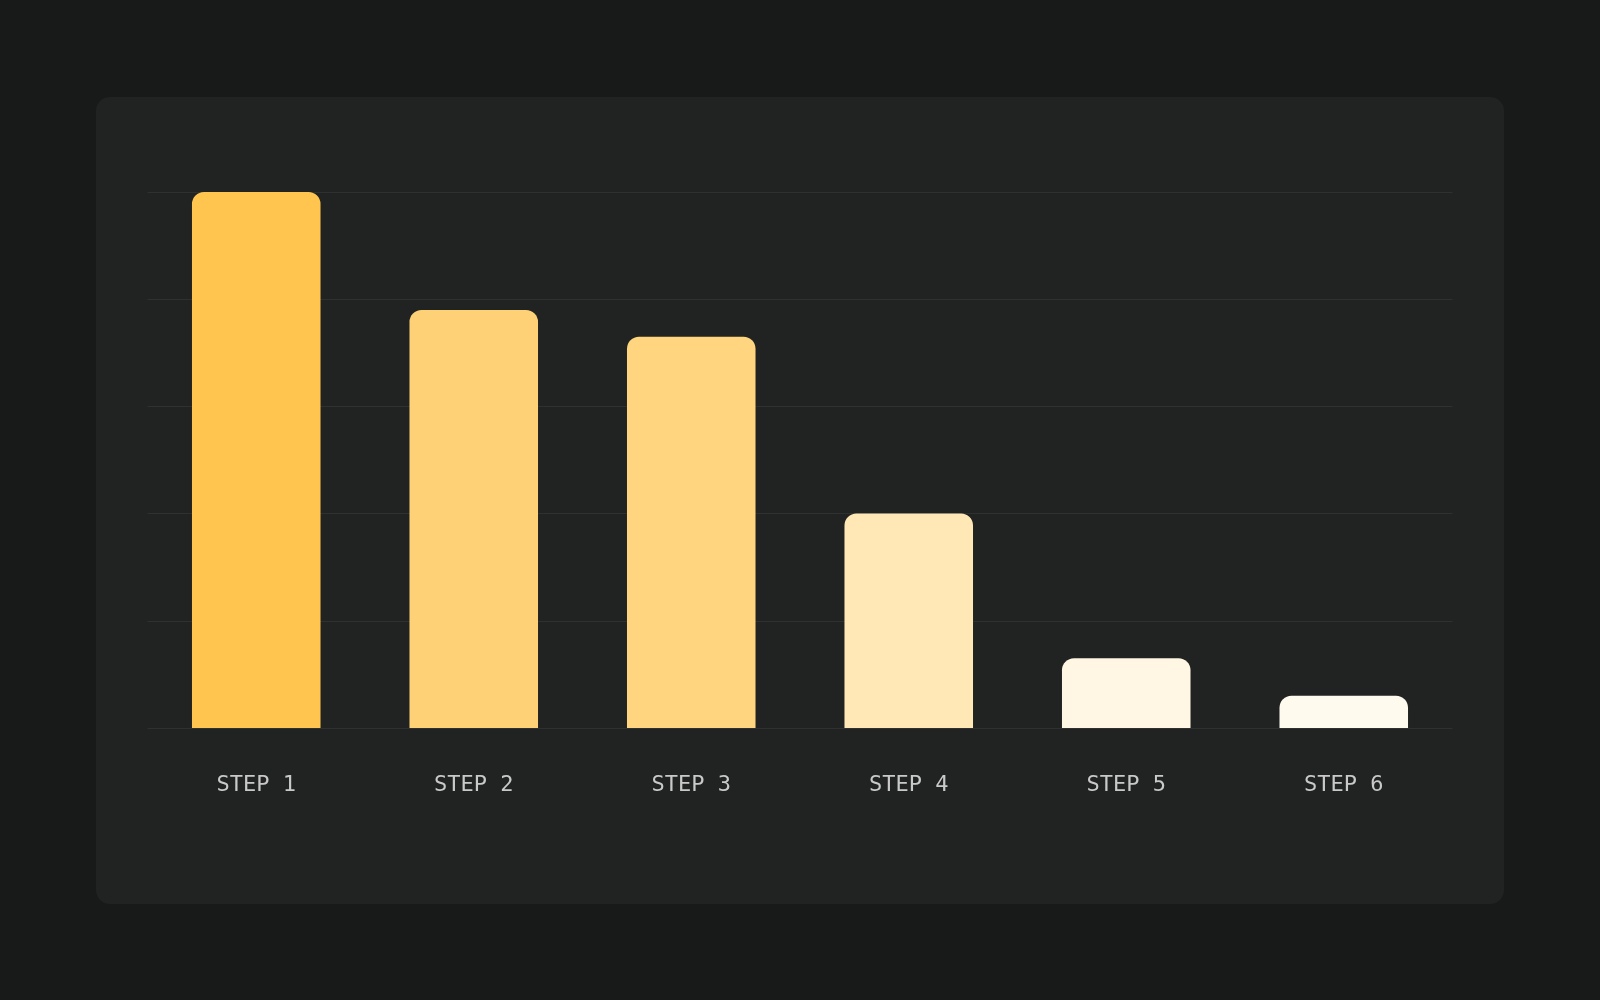 This screenshot has width=1600, height=1000. Describe the element at coordinates (1126, 783) in the screenshot. I see `x-tick-label: STEP 5` at that location.